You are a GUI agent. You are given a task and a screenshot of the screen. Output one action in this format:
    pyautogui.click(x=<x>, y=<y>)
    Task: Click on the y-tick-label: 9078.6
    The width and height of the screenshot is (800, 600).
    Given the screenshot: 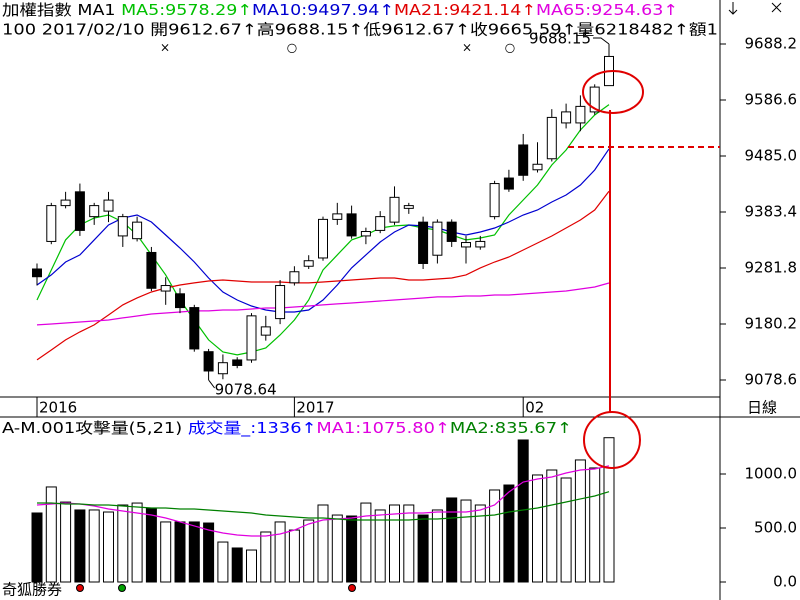 What is the action you would take?
    pyautogui.click(x=771, y=380)
    